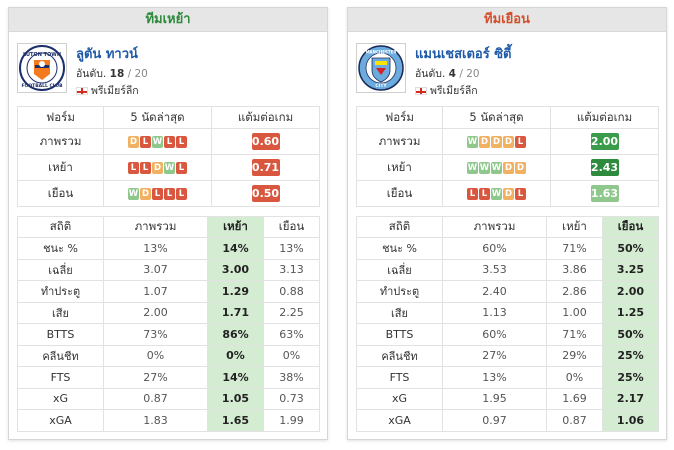  What do you see at coordinates (381, 52) in the screenshot?
I see `svg-text: MANCHESTER` at bounding box center [381, 52].